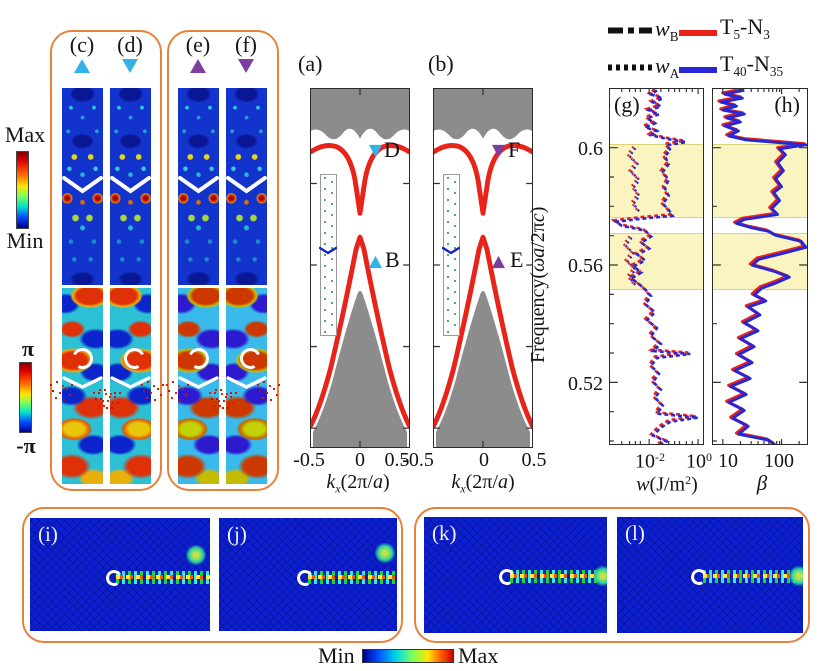  Describe the element at coordinates (585, 266) in the screenshot. I see `ytick-0.56: 0.56` at that location.